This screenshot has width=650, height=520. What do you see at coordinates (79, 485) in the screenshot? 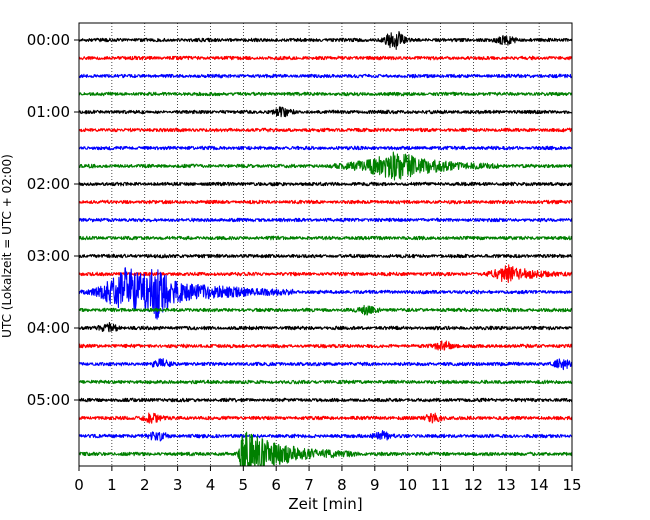
I see `x-tick-label: 0` at bounding box center [79, 485].